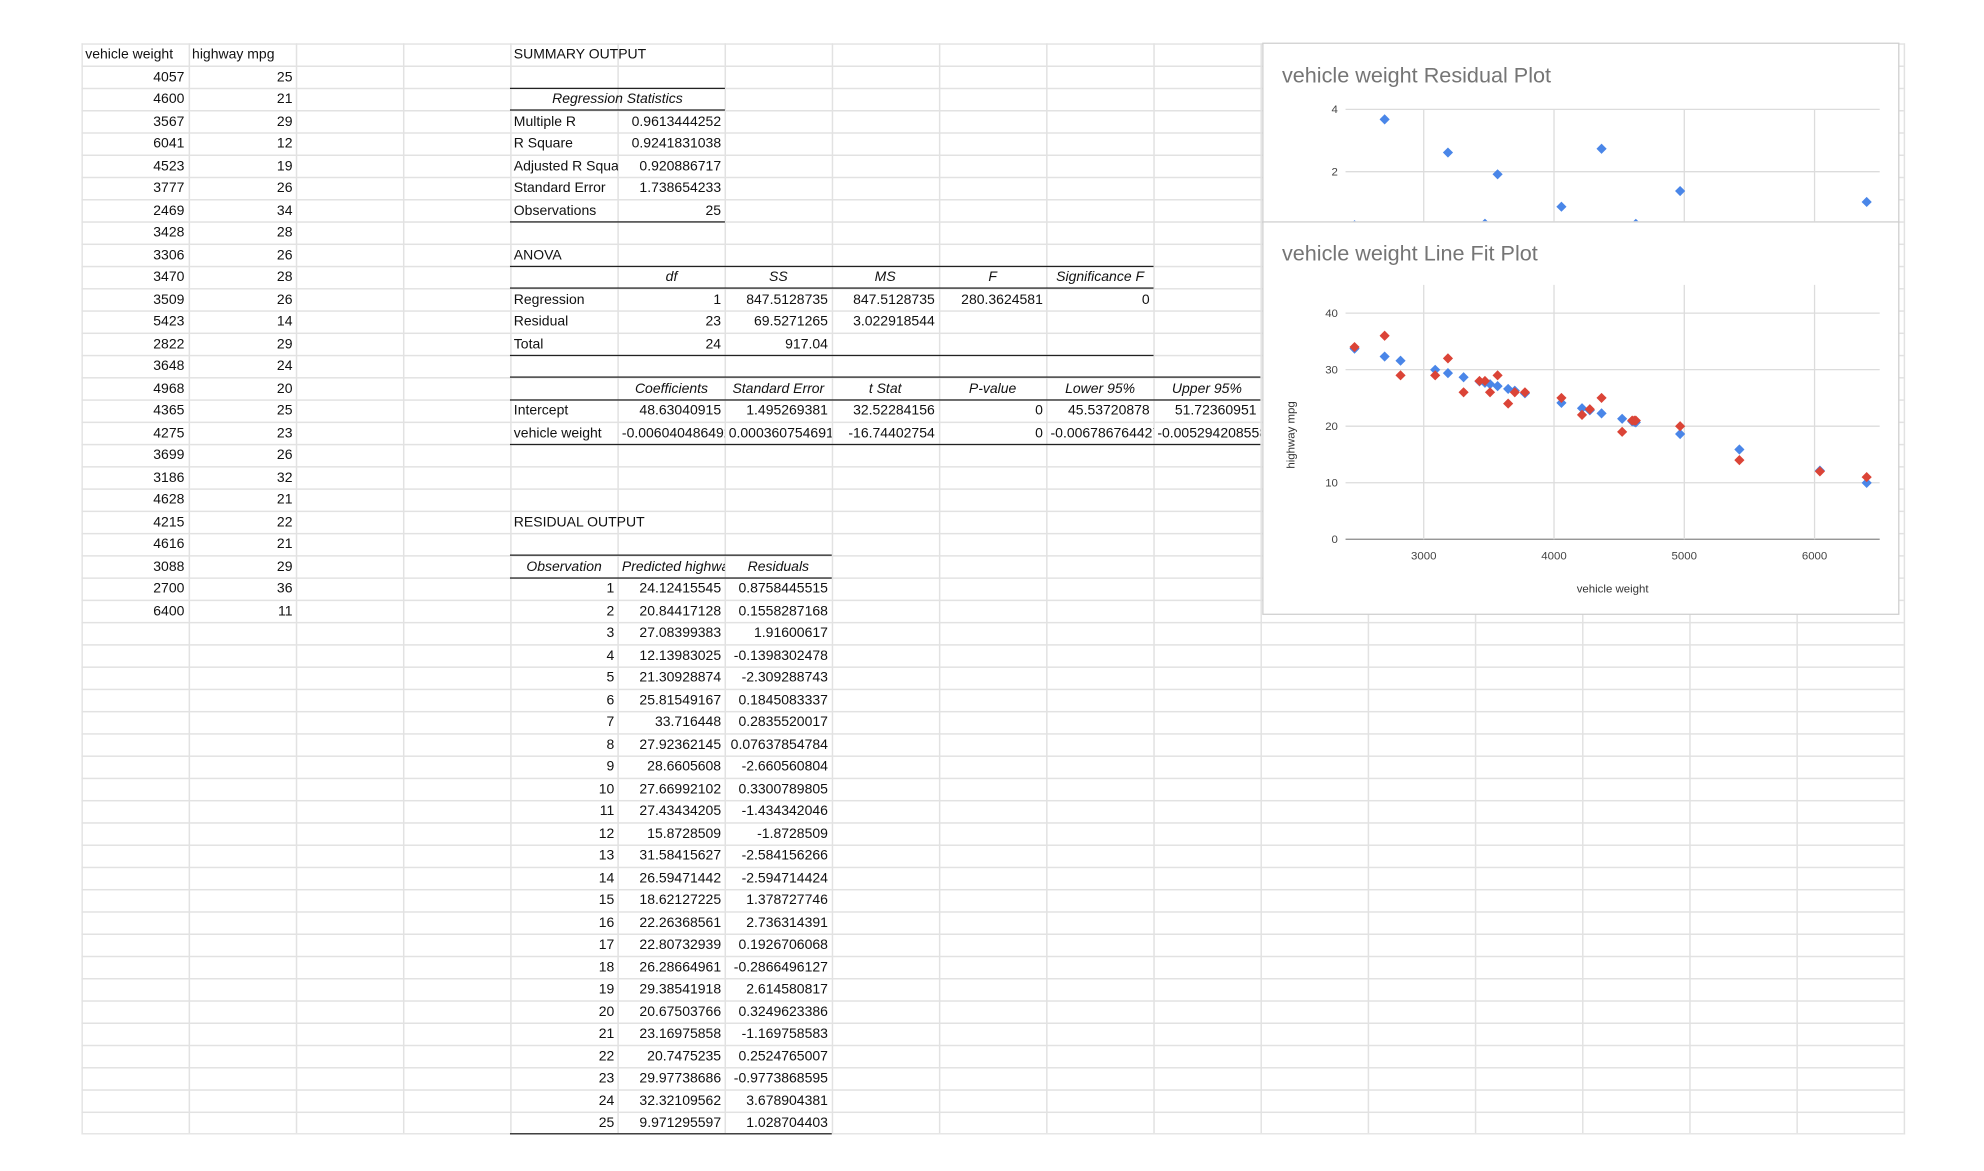  I want to click on cell: 4628, so click(169, 500).